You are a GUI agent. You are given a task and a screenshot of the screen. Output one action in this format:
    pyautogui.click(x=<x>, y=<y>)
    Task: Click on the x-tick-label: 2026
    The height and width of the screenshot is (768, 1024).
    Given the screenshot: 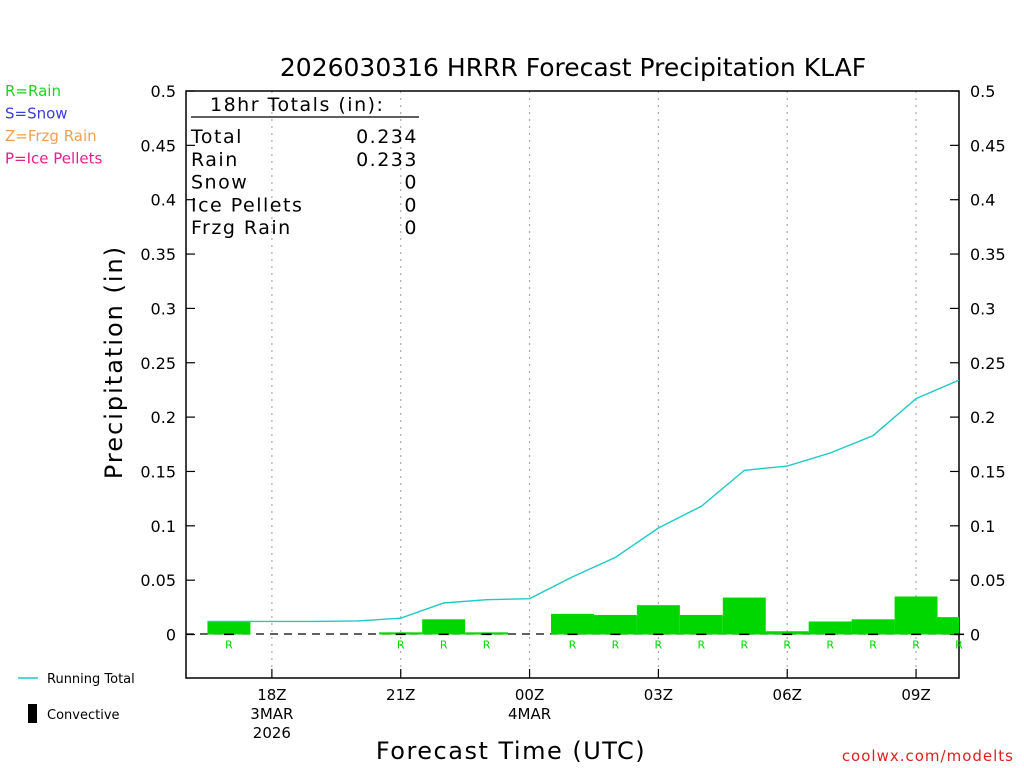 What is the action you would take?
    pyautogui.click(x=272, y=733)
    